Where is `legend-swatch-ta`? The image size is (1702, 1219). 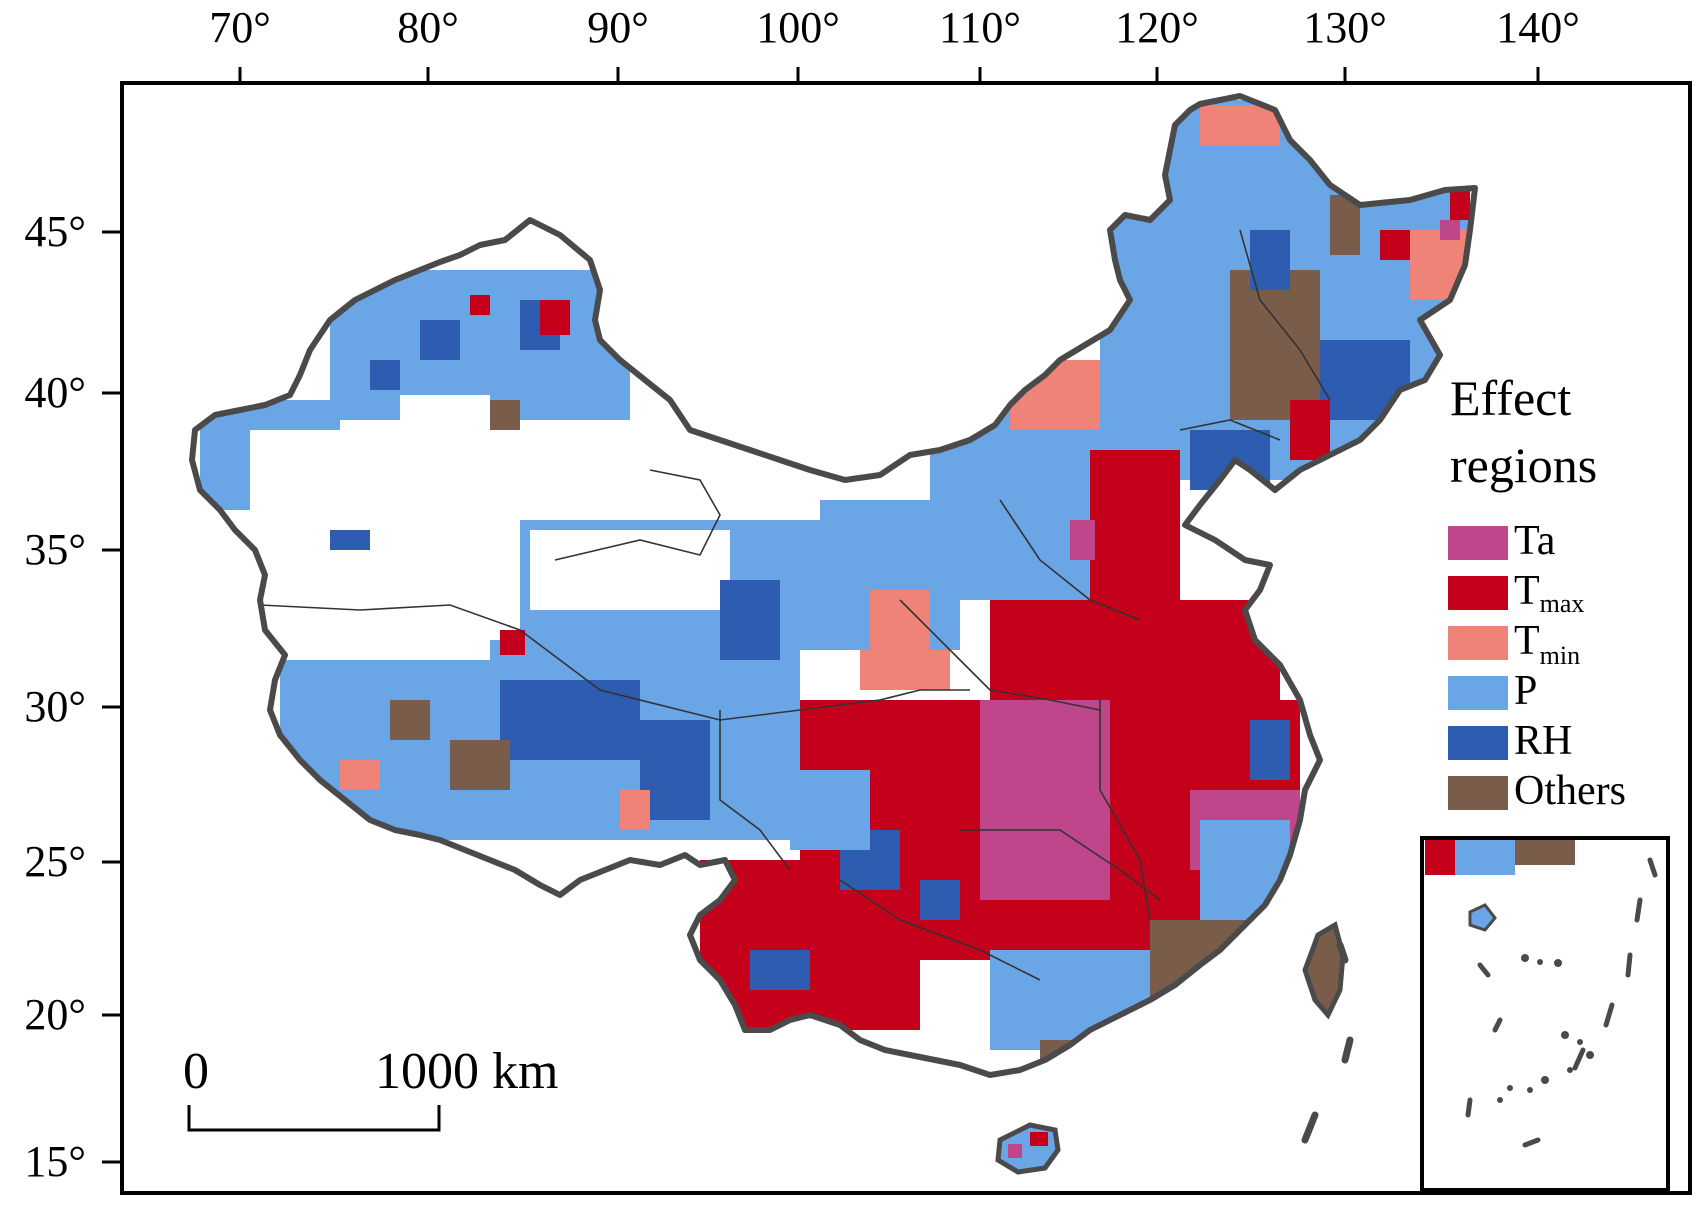 legend-swatch-ta is located at coordinates (1478, 543).